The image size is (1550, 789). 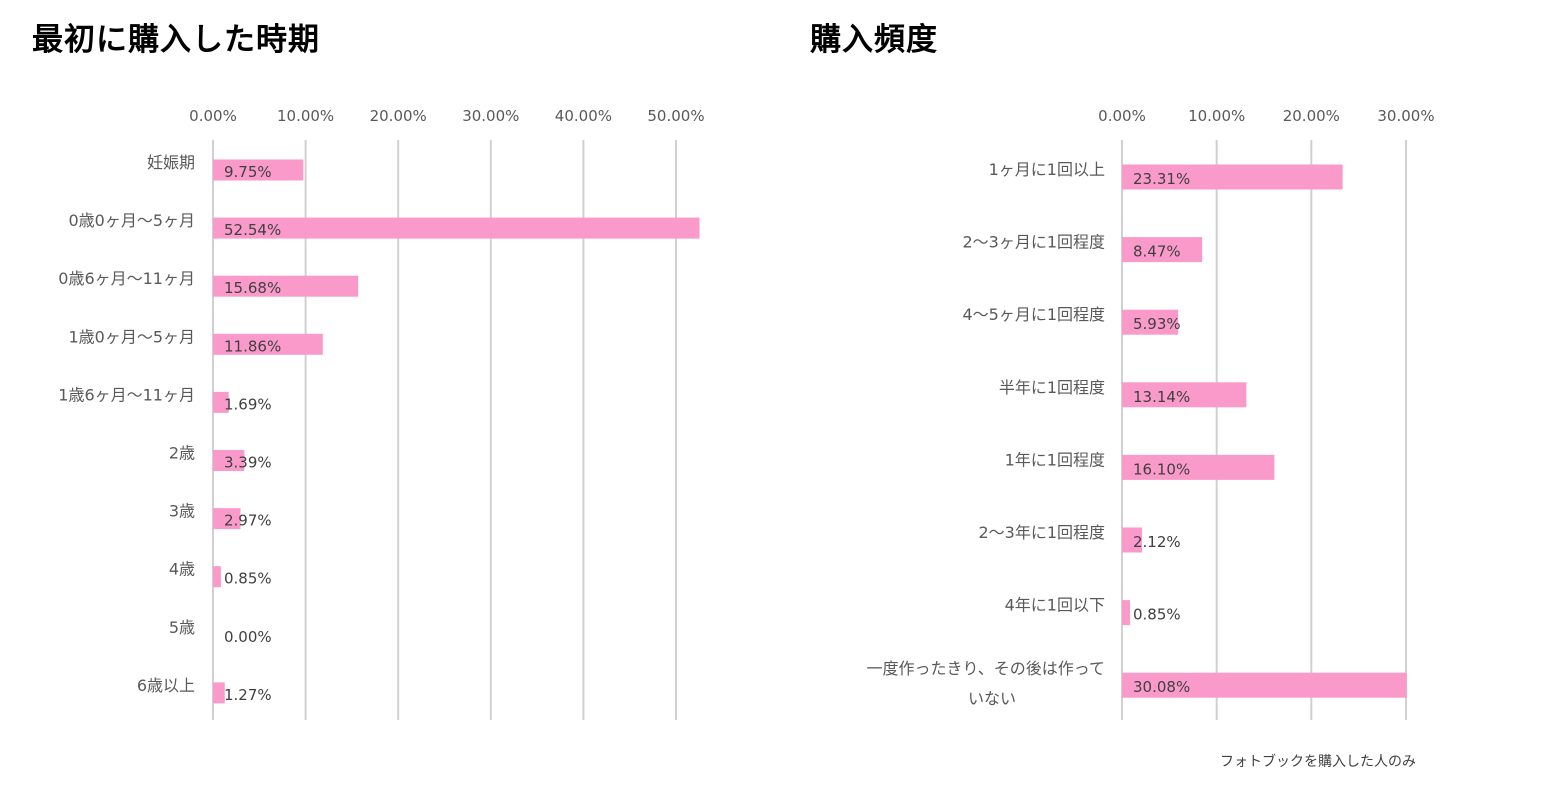 What do you see at coordinates (1216, 116) in the screenshot?
I see `purchase-frequency-x-tick-label: 10.00%` at bounding box center [1216, 116].